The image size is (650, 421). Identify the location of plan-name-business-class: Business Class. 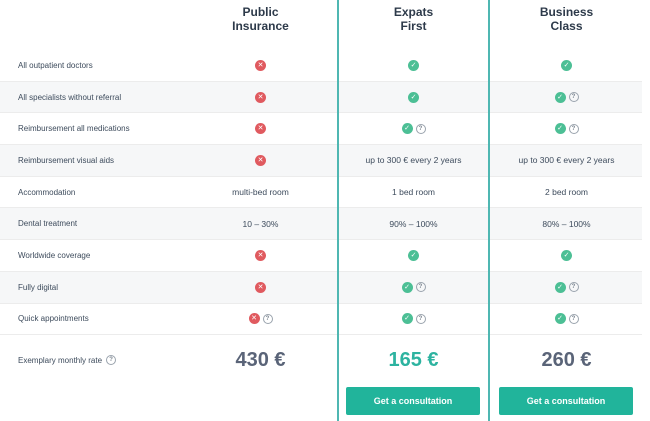
(566, 19).